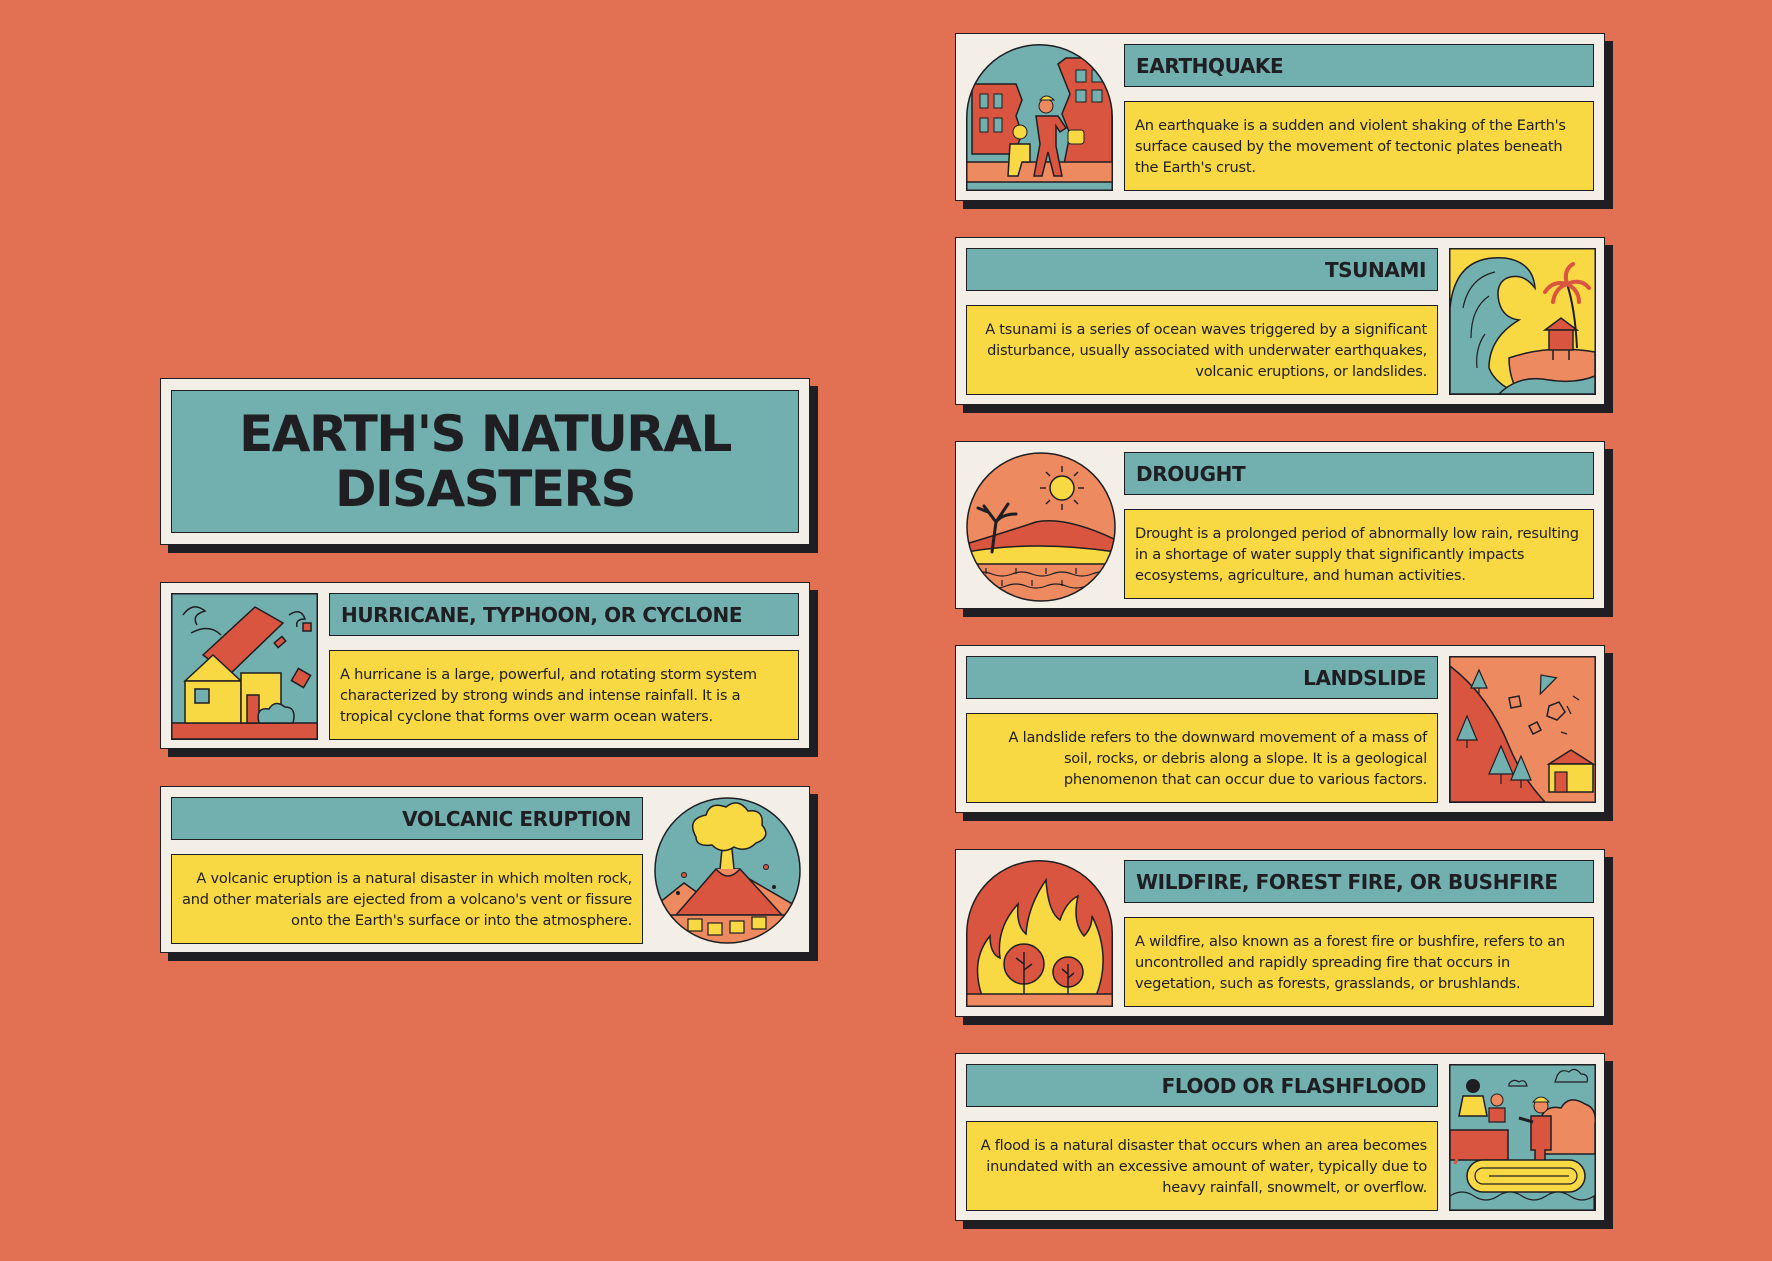 This screenshot has width=1772, height=1261. I want to click on page-title: EARTH'S NATURAL DISASTERS, so click(485, 461).